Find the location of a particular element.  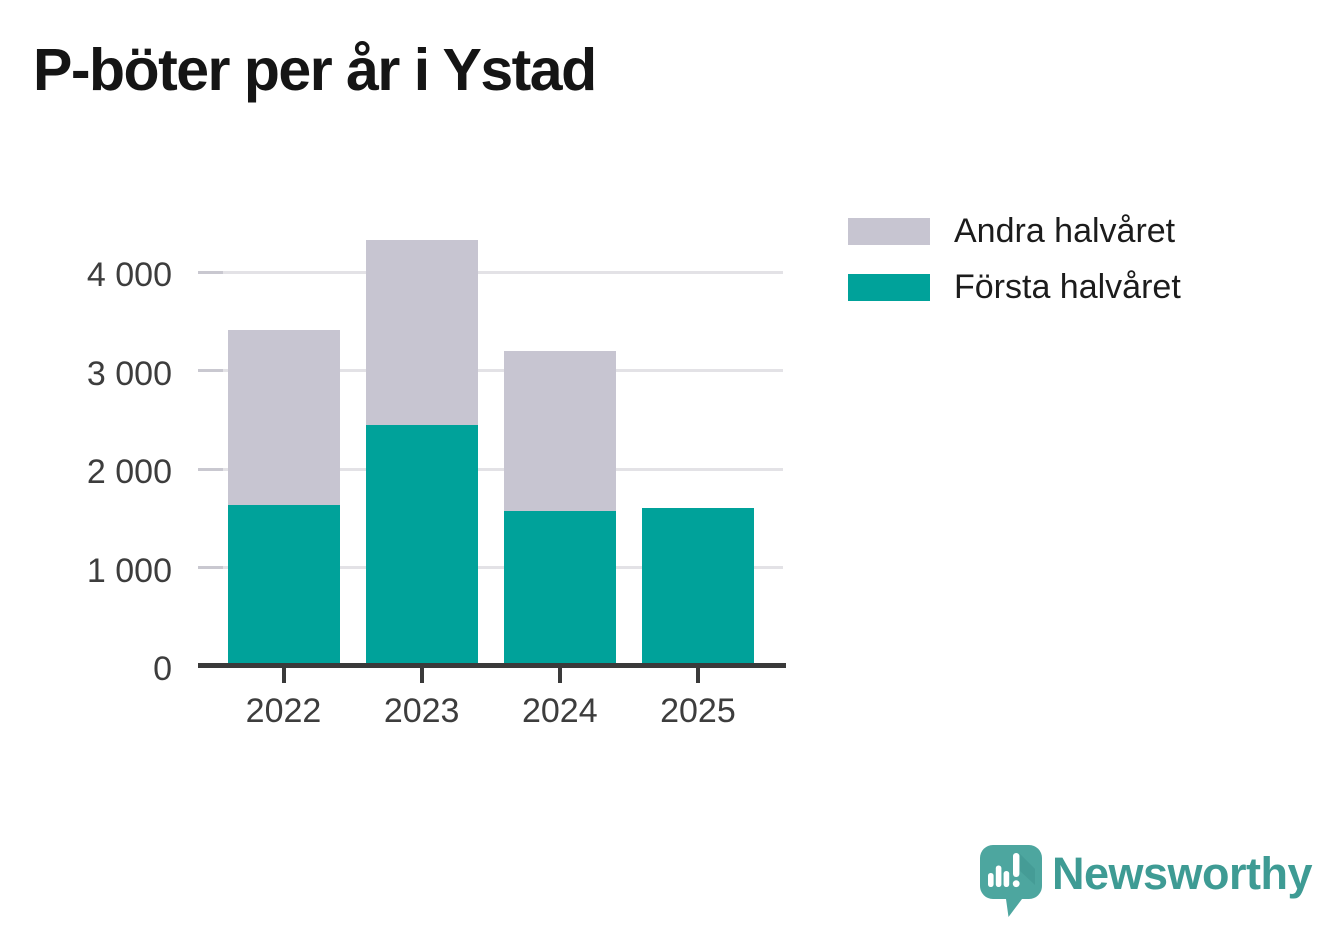

bar-2023-forsta-halvaret is located at coordinates (421, 543).